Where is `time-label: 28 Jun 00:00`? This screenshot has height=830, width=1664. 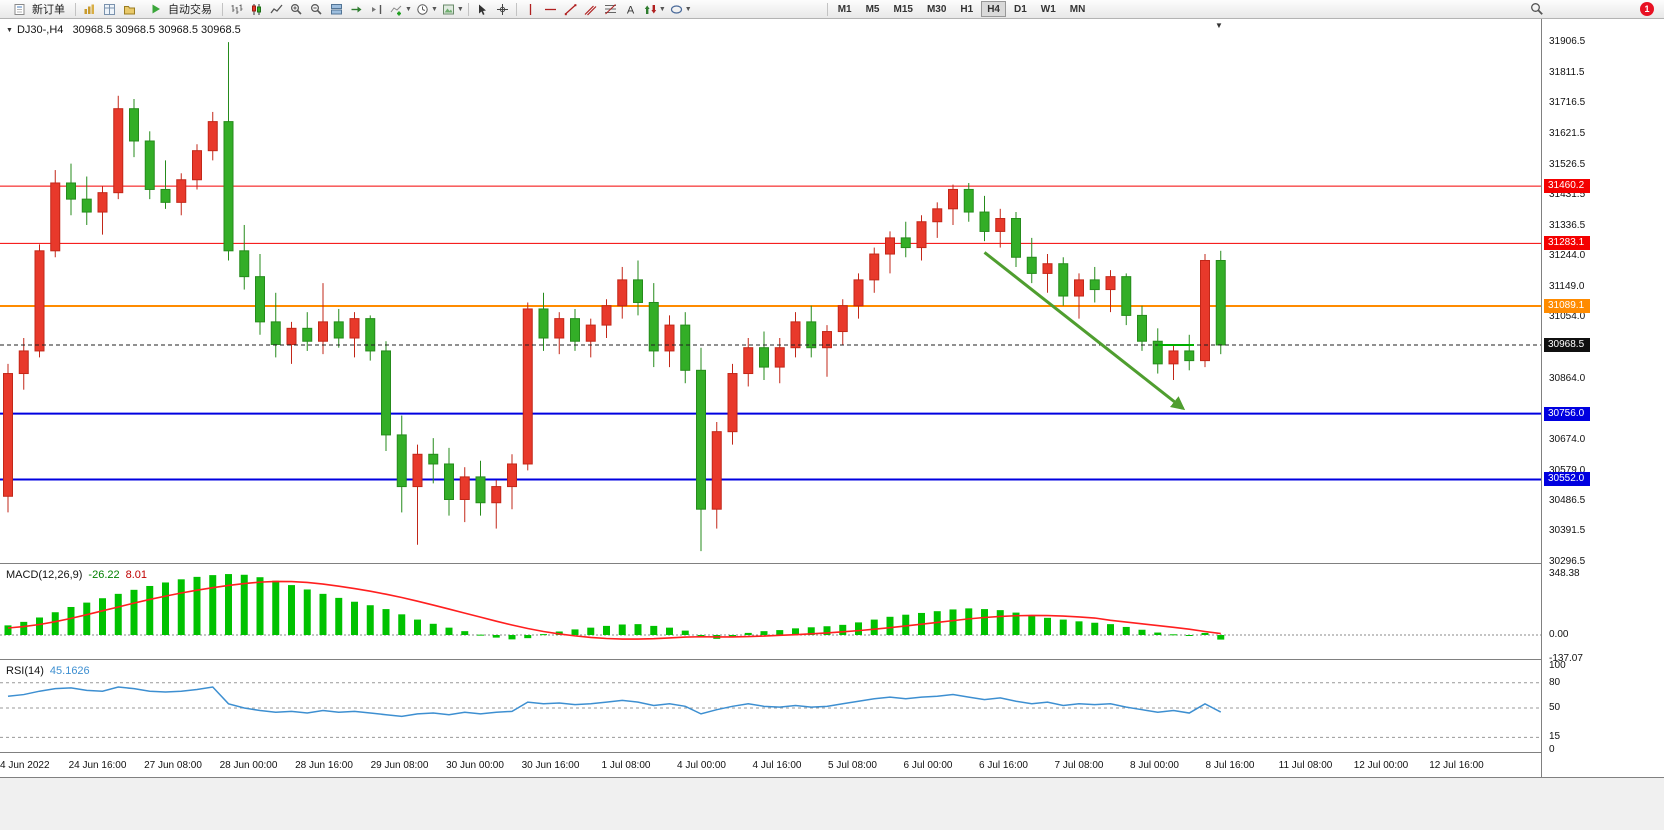
time-label: 28 Jun 00:00 is located at coordinates (248, 765).